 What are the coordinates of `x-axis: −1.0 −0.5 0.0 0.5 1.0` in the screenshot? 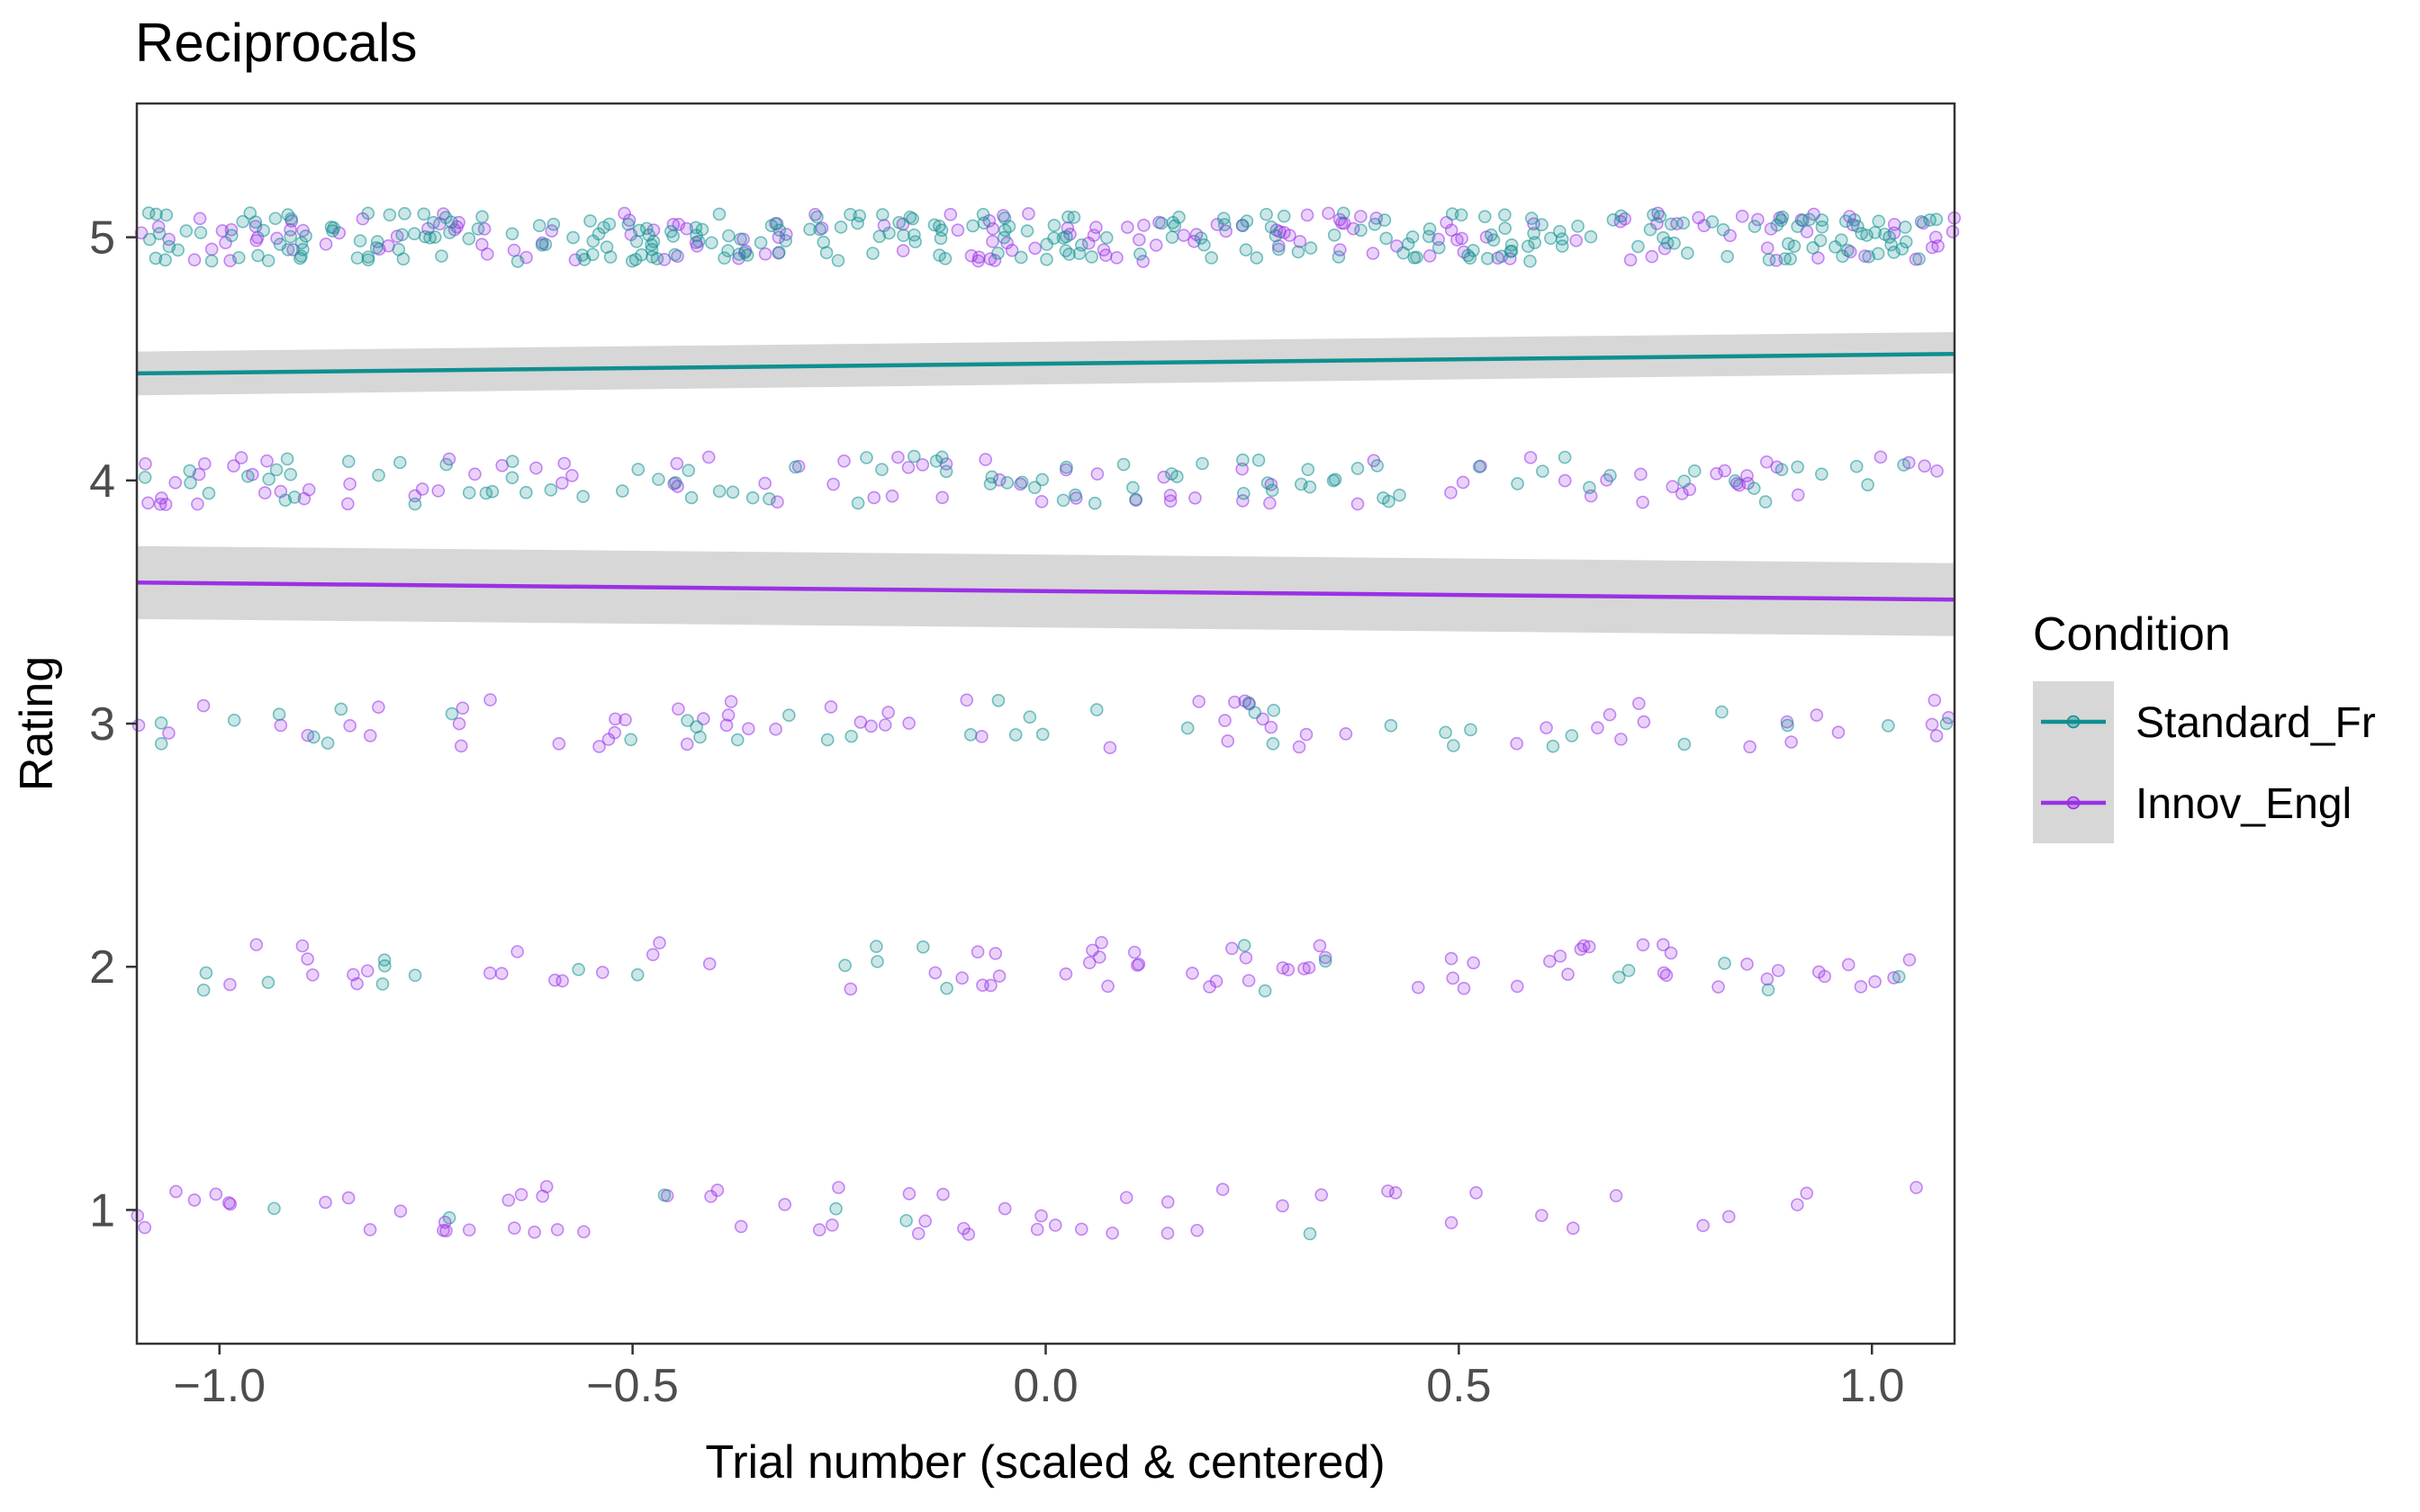 It's located at (1038, 1378).